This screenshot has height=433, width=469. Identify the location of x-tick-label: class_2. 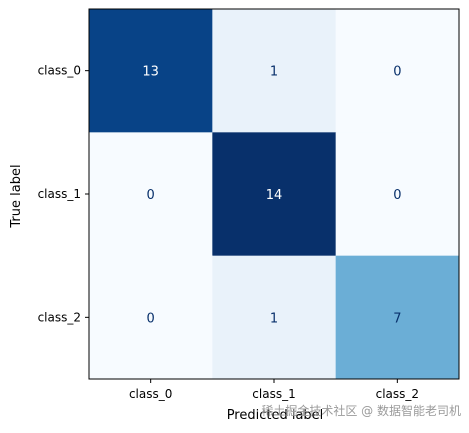
(397, 394).